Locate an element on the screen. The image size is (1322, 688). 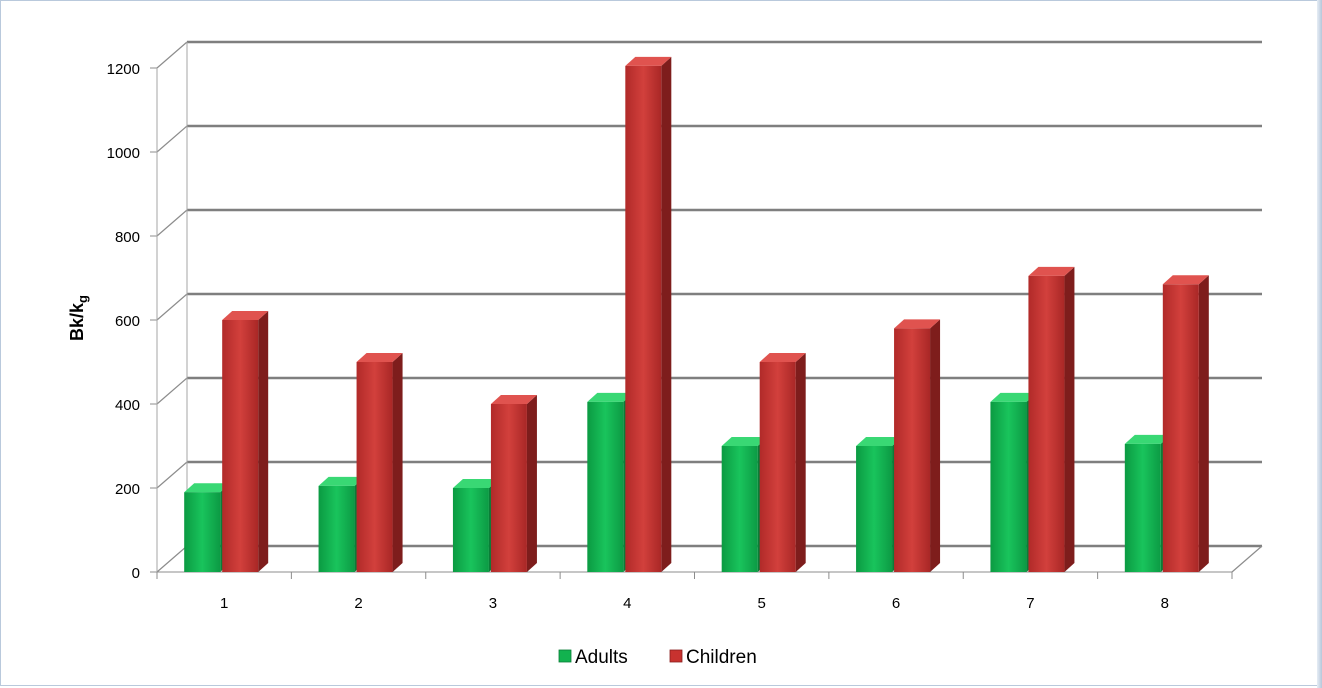
y-tick-label: 400 is located at coordinates (127, 405).